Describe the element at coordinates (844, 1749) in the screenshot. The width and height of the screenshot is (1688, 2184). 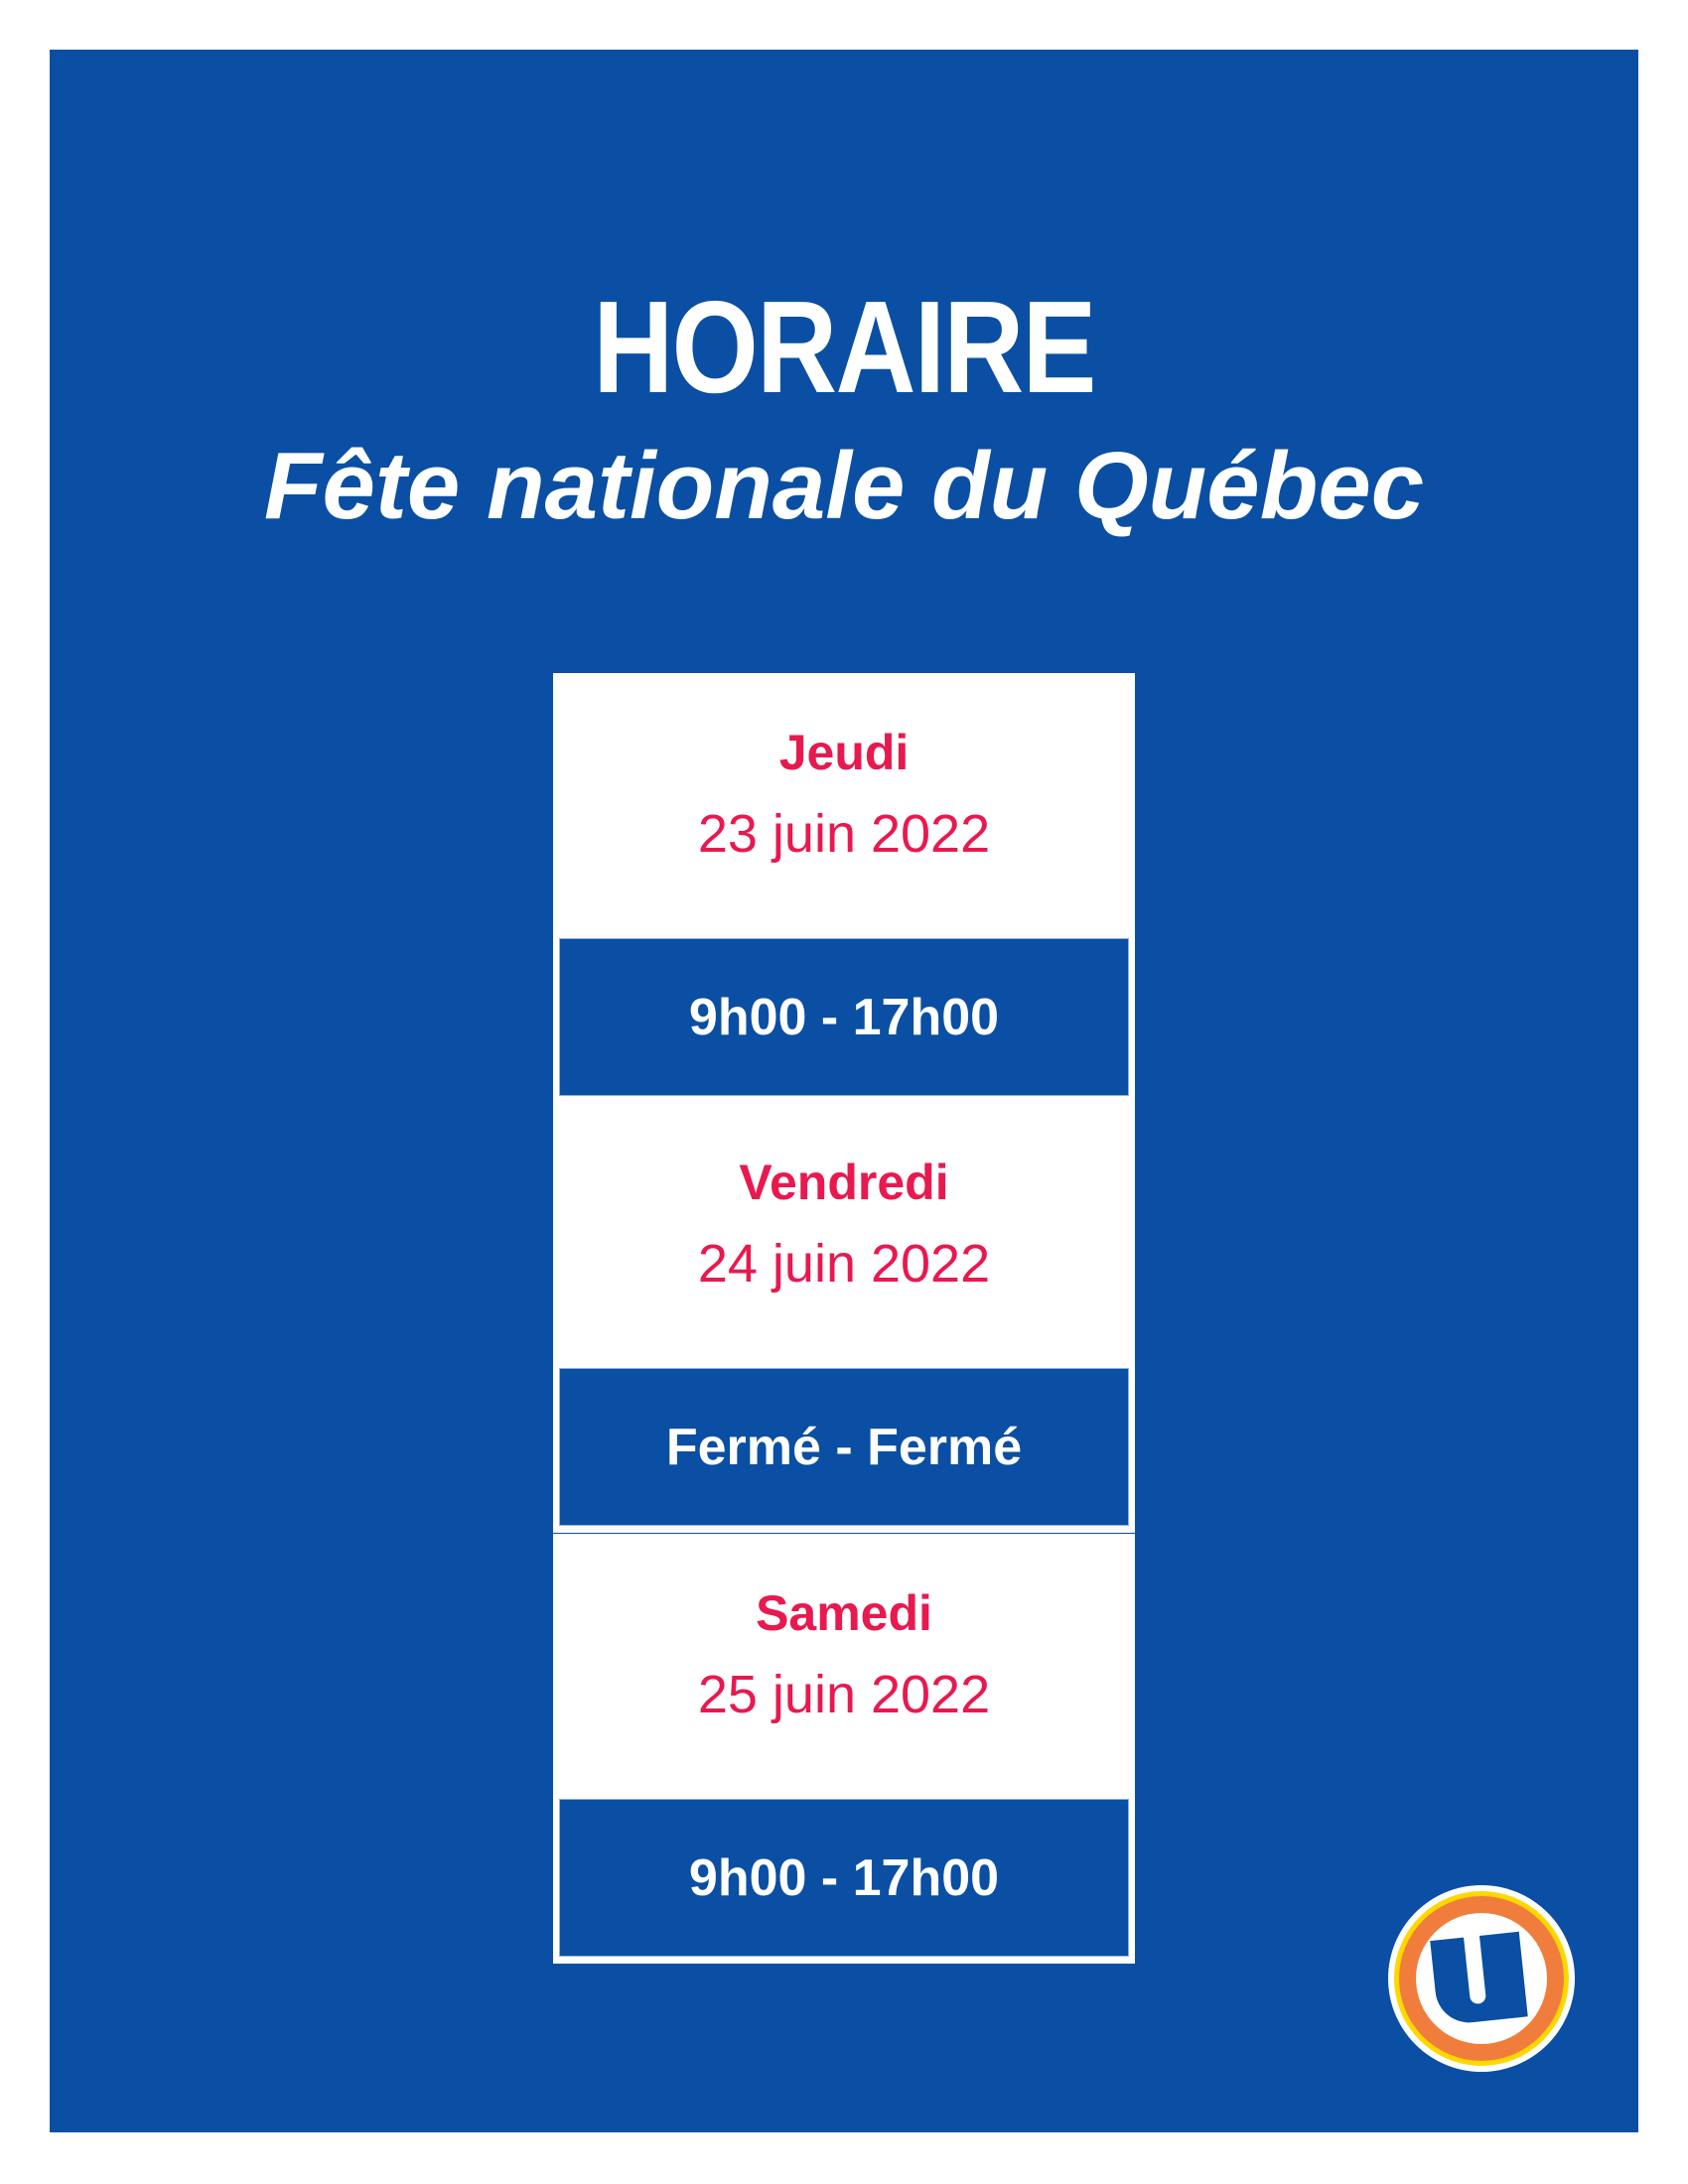
I see `schedule-card: Samedi 25 juin 2022 9h00 - 17h00` at that location.